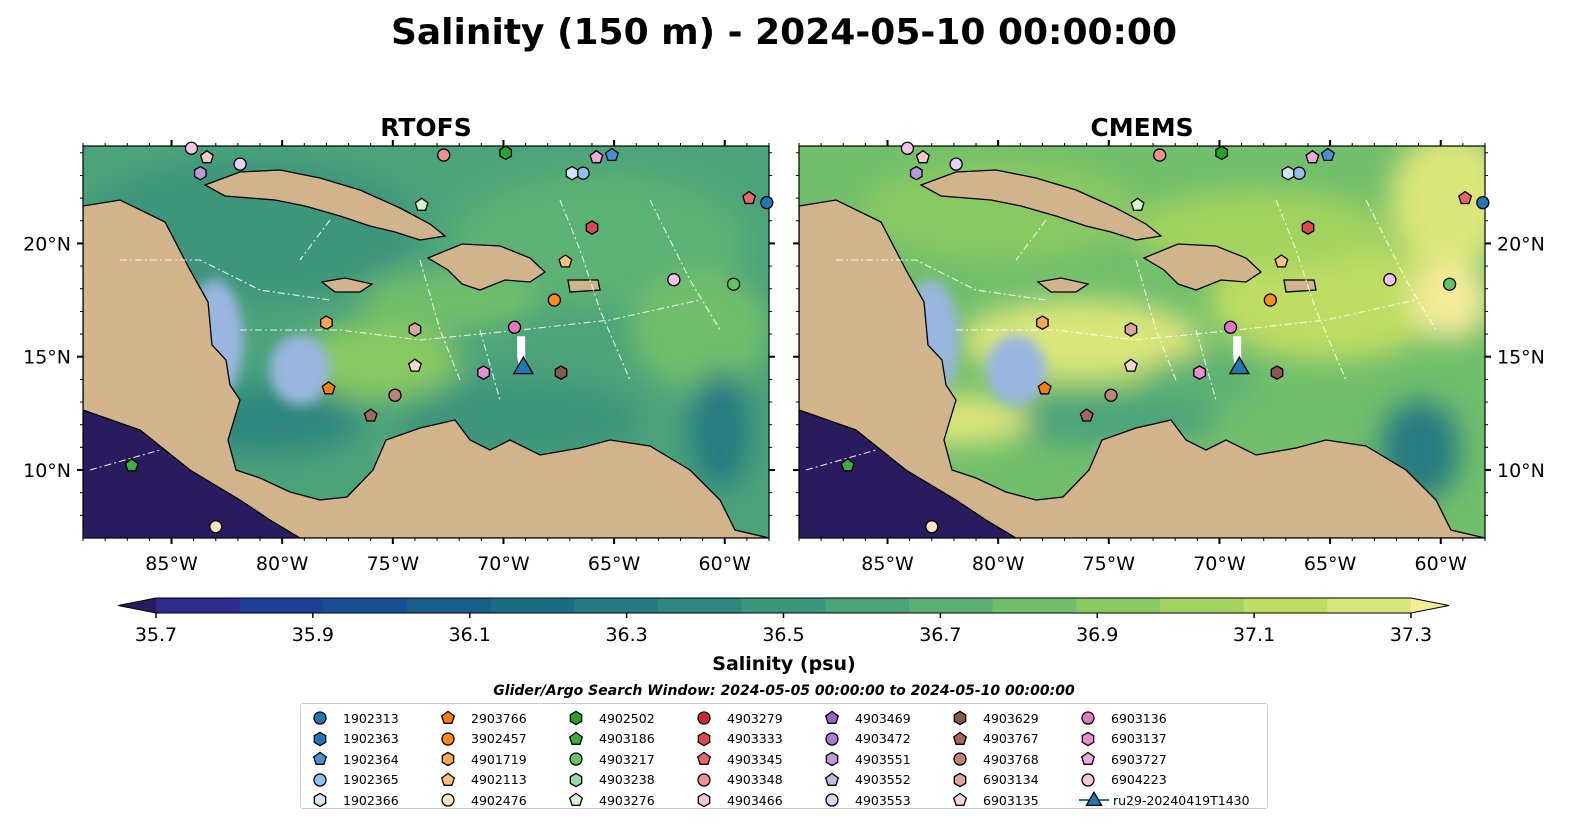 This screenshot has height=828, width=1577. What do you see at coordinates (628, 739) in the screenshot?
I see `legend-entry: 4903186` at bounding box center [628, 739].